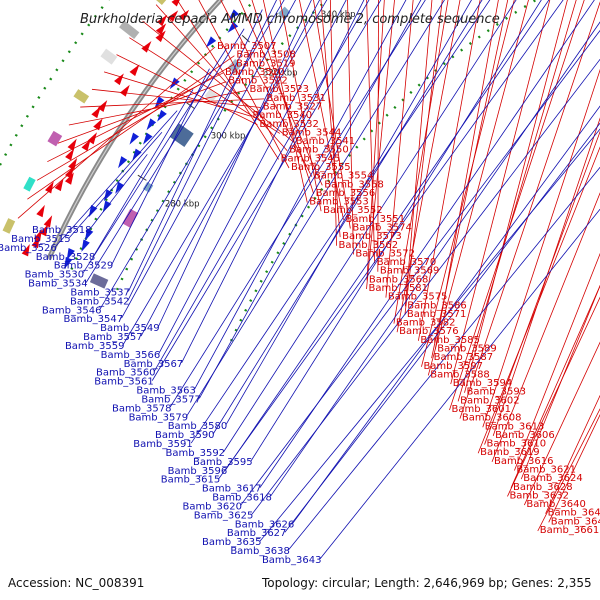 This screenshot has height=600, width=600. I want to click on gene-label-forward: Bamb_3540, so click(283, 115).